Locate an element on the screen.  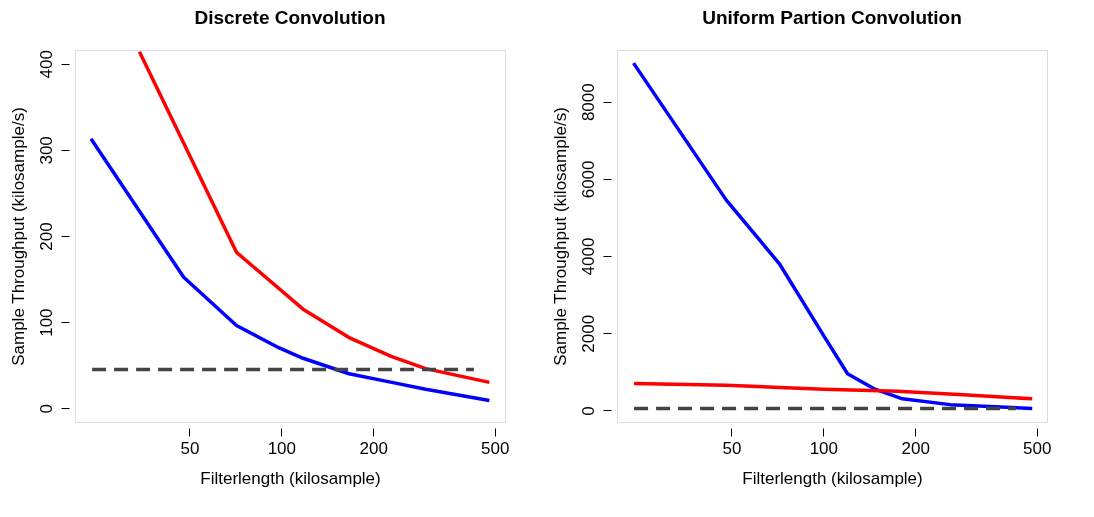
chart-title: Discrete Convolution is located at coordinates (290, 17).